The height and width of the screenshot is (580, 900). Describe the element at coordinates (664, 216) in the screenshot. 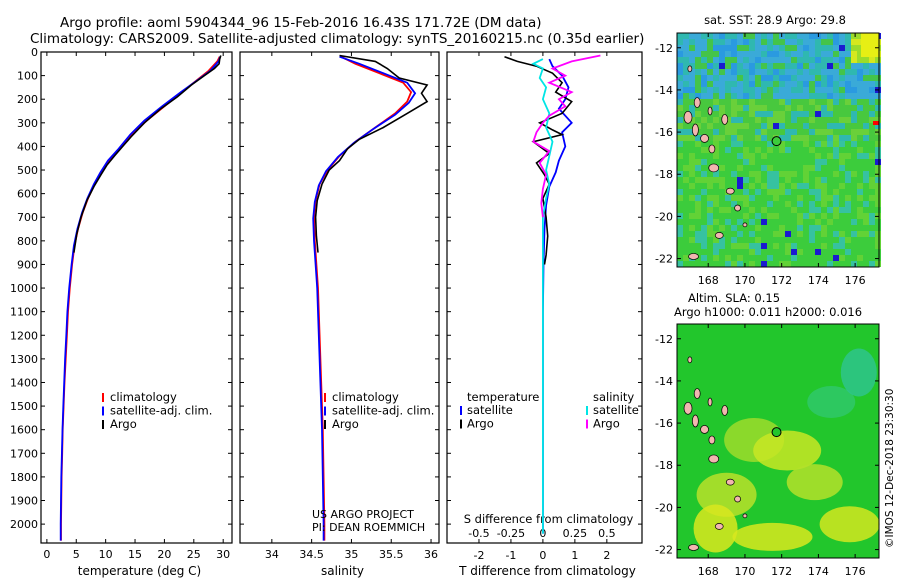

I see `lat-tick-label: -20` at that location.